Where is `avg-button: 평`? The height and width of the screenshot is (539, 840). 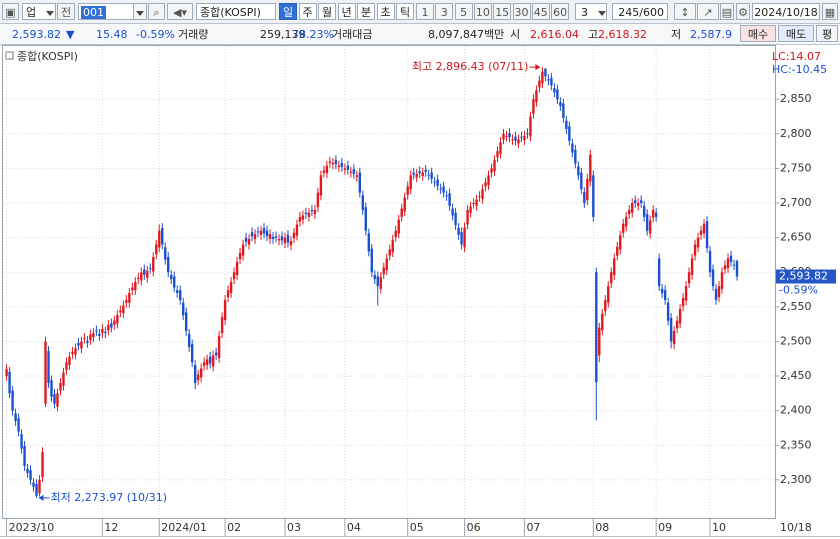 avg-button: 평 is located at coordinates (827, 33).